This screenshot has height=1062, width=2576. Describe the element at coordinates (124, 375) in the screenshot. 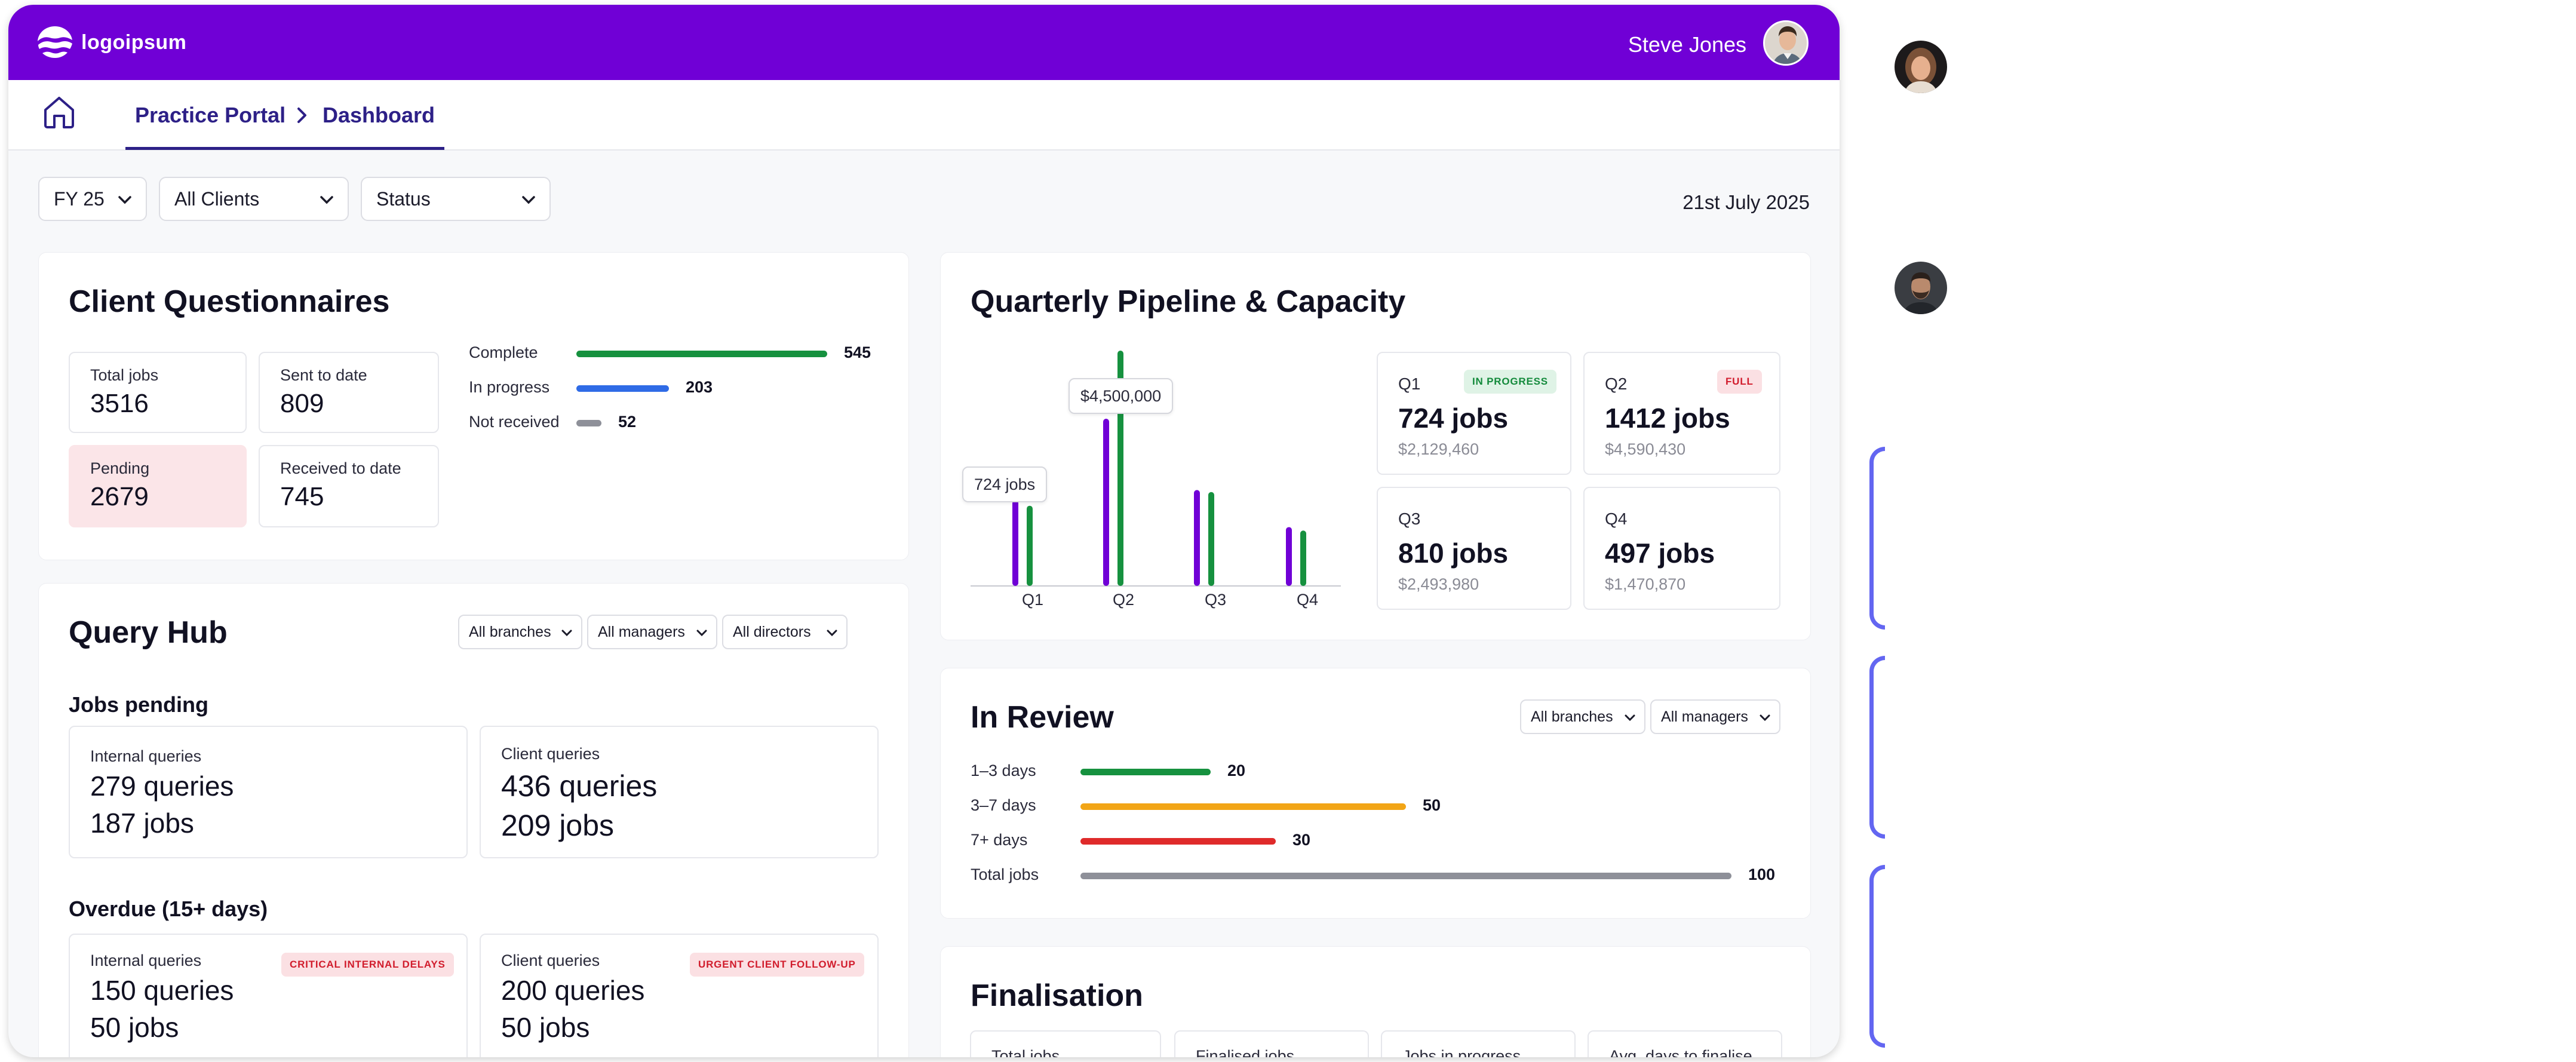

I see `stat-label: Total jobs` at that location.